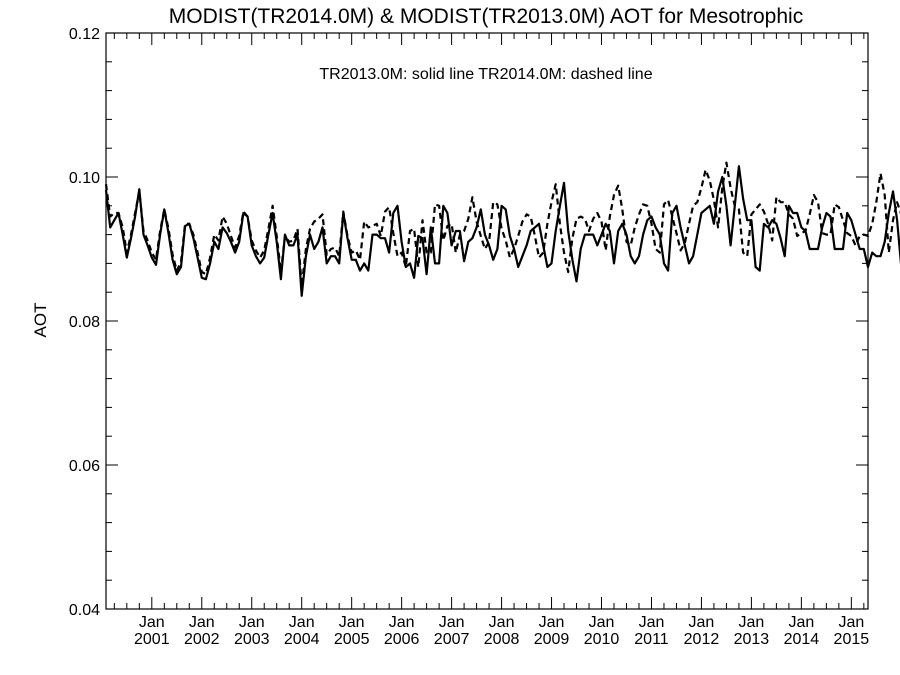 The height and width of the screenshot is (675, 900). Describe the element at coordinates (651, 639) in the screenshot. I see `x-tick-year-label: 2011` at that location.